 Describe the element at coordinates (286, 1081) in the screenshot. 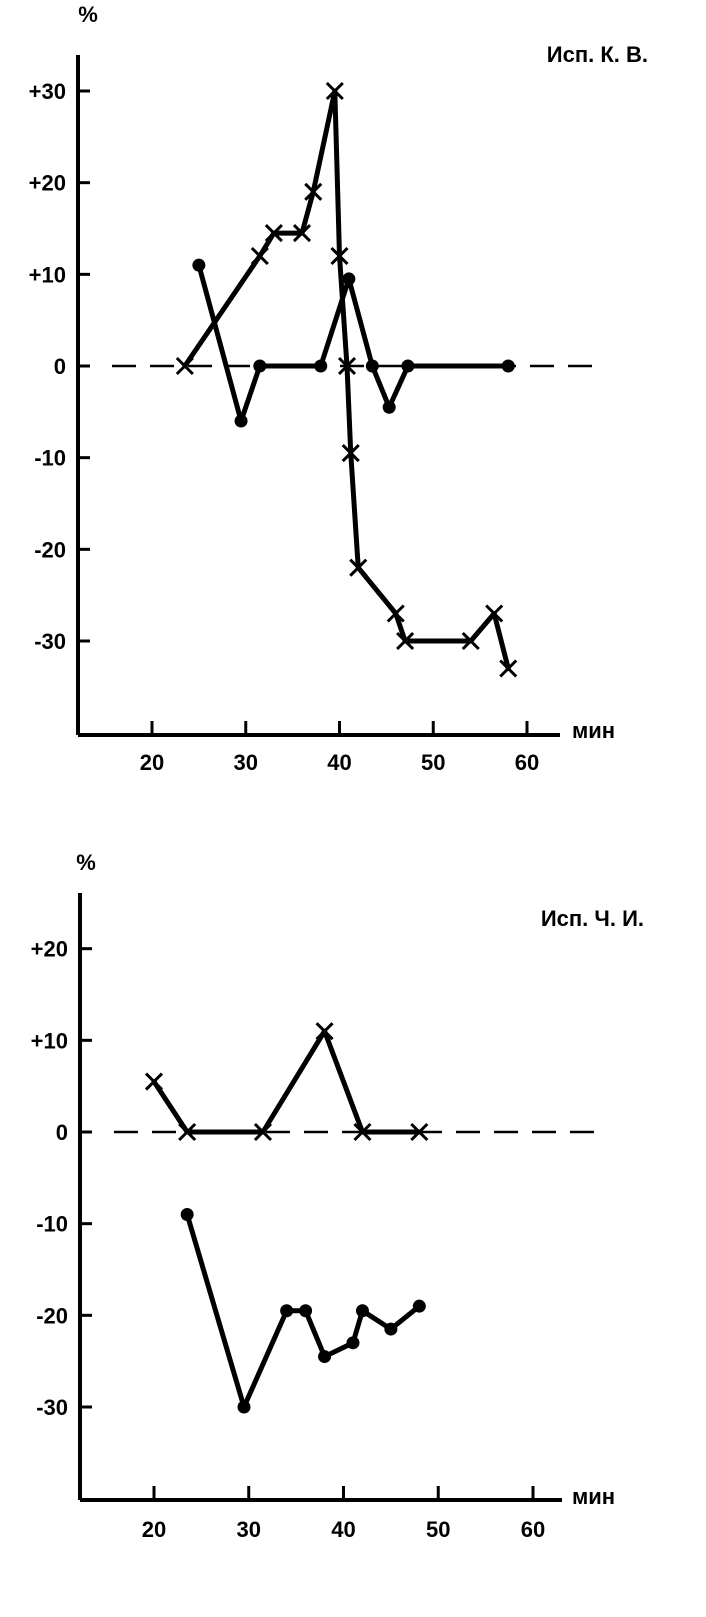

I see `series-cross-line` at that location.